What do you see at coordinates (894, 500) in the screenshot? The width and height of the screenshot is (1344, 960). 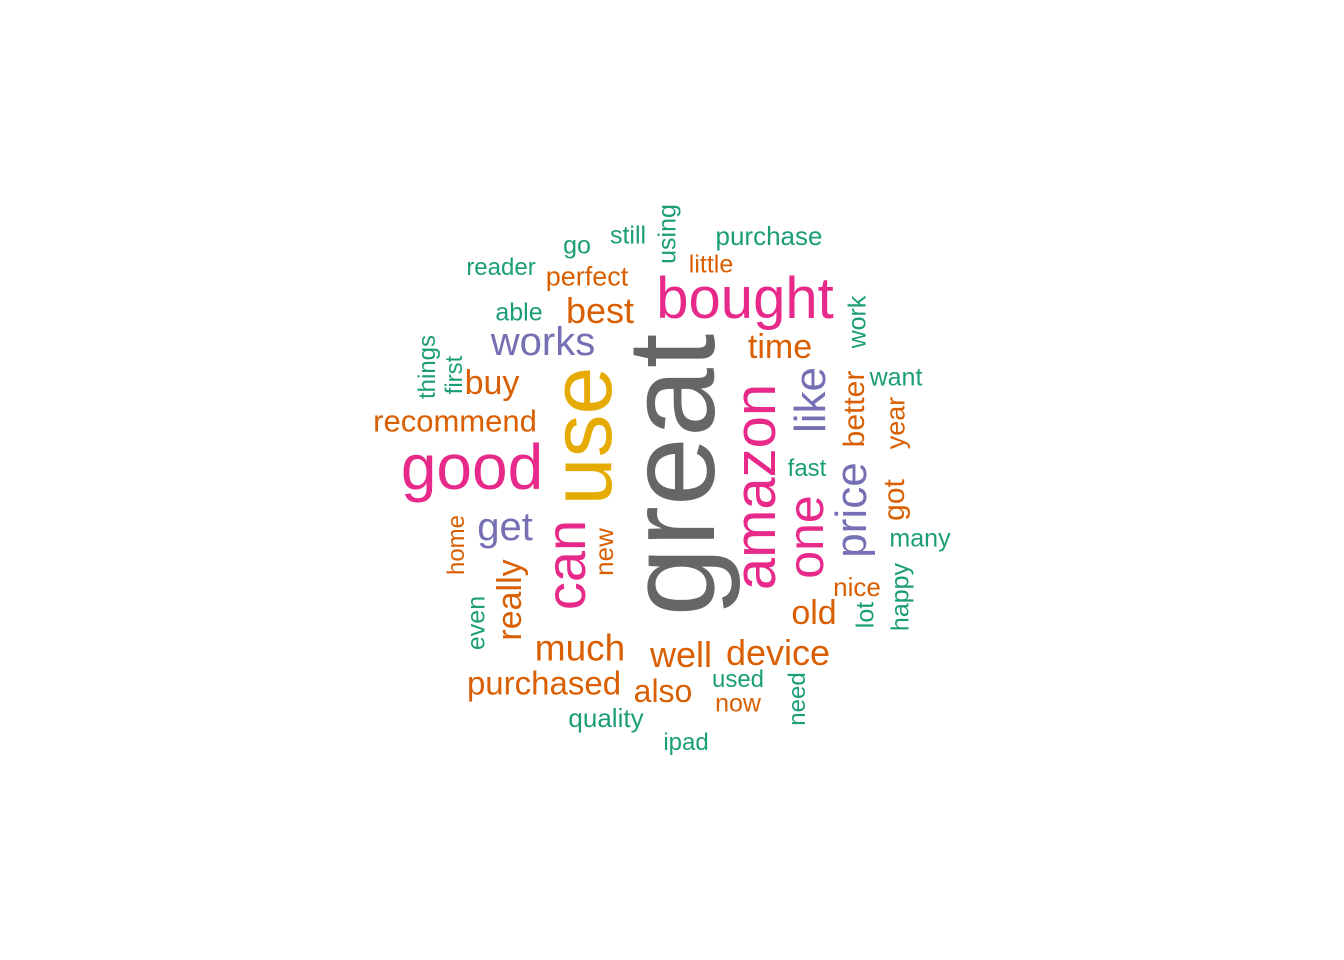 I see `word-got: got` at bounding box center [894, 500].